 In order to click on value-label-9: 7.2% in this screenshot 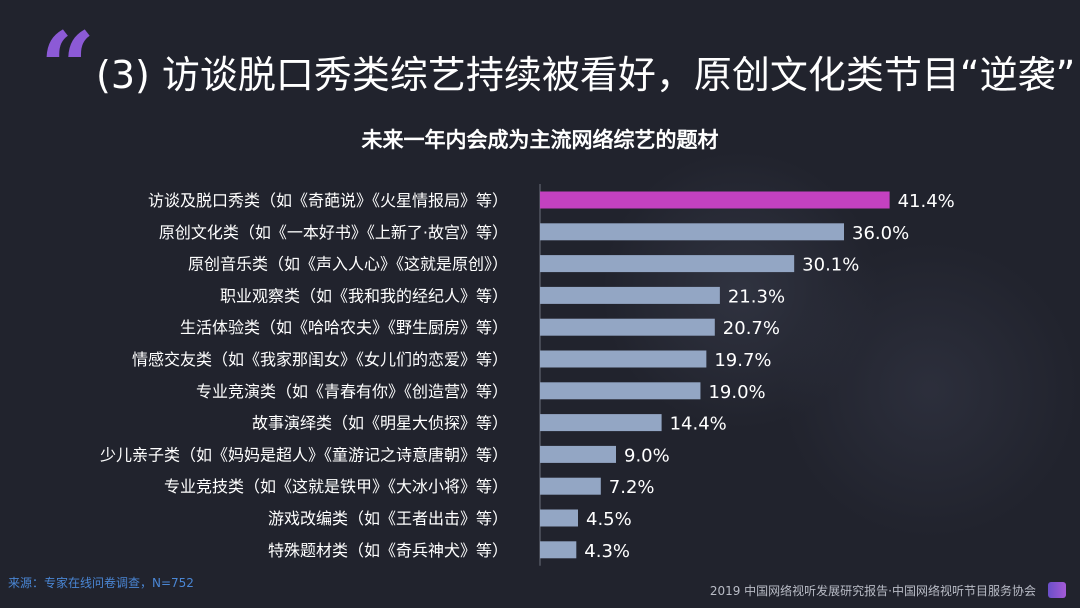, I will do `click(632, 487)`.